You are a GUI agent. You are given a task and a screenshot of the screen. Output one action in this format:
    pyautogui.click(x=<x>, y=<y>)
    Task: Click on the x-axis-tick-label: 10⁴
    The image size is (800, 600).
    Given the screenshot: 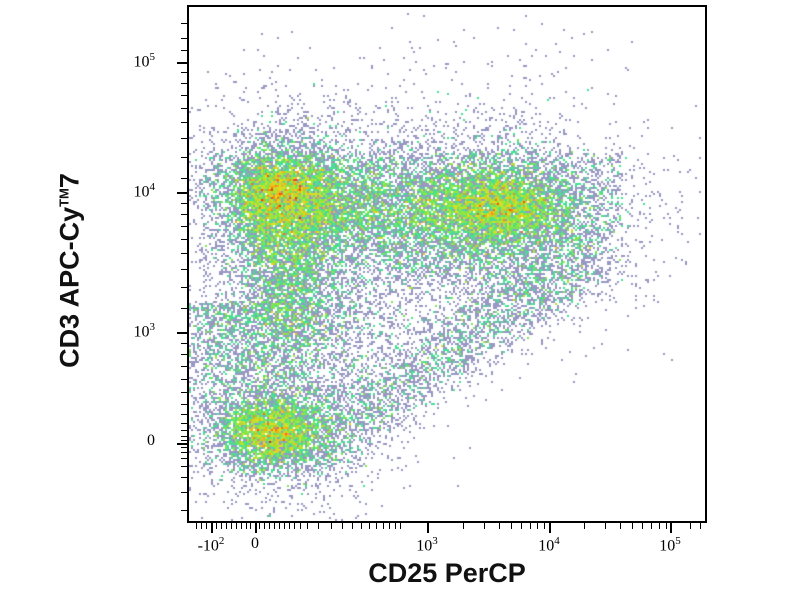 What is the action you would take?
    pyautogui.click(x=549, y=545)
    